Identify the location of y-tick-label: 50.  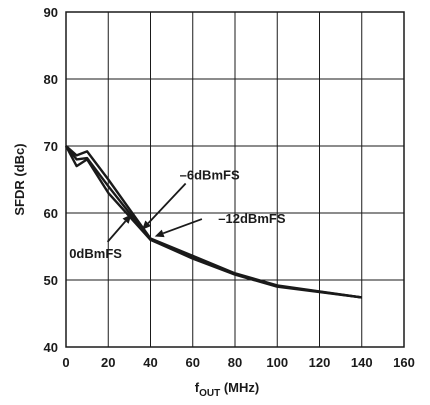
(51, 280).